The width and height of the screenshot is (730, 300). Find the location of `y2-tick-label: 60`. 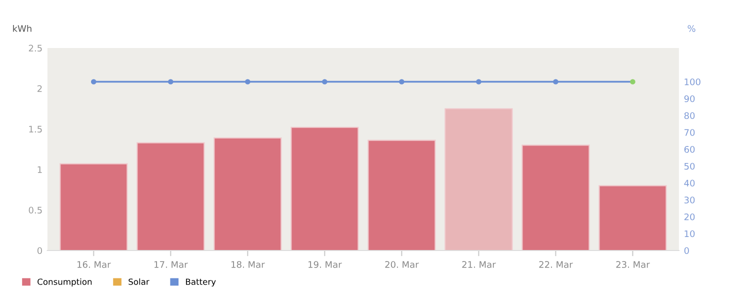

y2-tick-label: 60 is located at coordinates (689, 149).